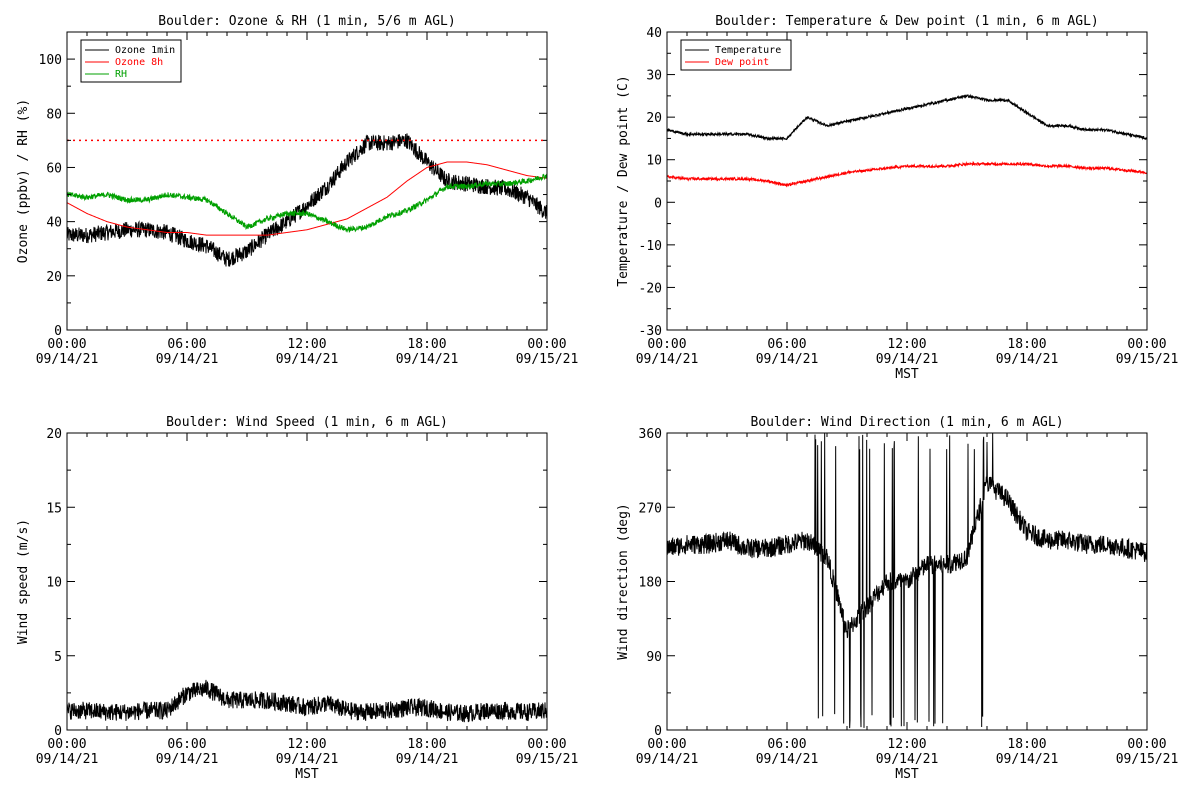 The height and width of the screenshot is (800, 1200). What do you see at coordinates (306, 21) in the screenshot?
I see `chart-title: Boulder: Ozone & RH (1 min, 5/6 m AGL)` at bounding box center [306, 21].